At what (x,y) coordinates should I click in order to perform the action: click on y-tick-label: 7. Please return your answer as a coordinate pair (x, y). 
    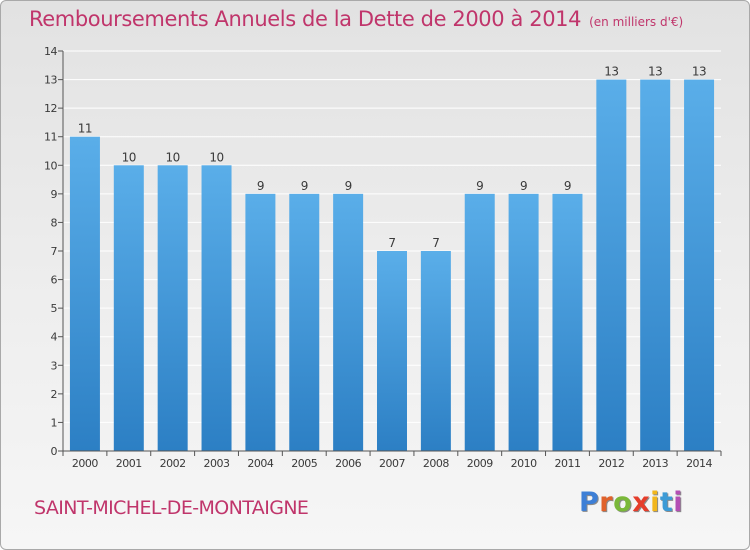
    Looking at the image, I should click on (54, 251).